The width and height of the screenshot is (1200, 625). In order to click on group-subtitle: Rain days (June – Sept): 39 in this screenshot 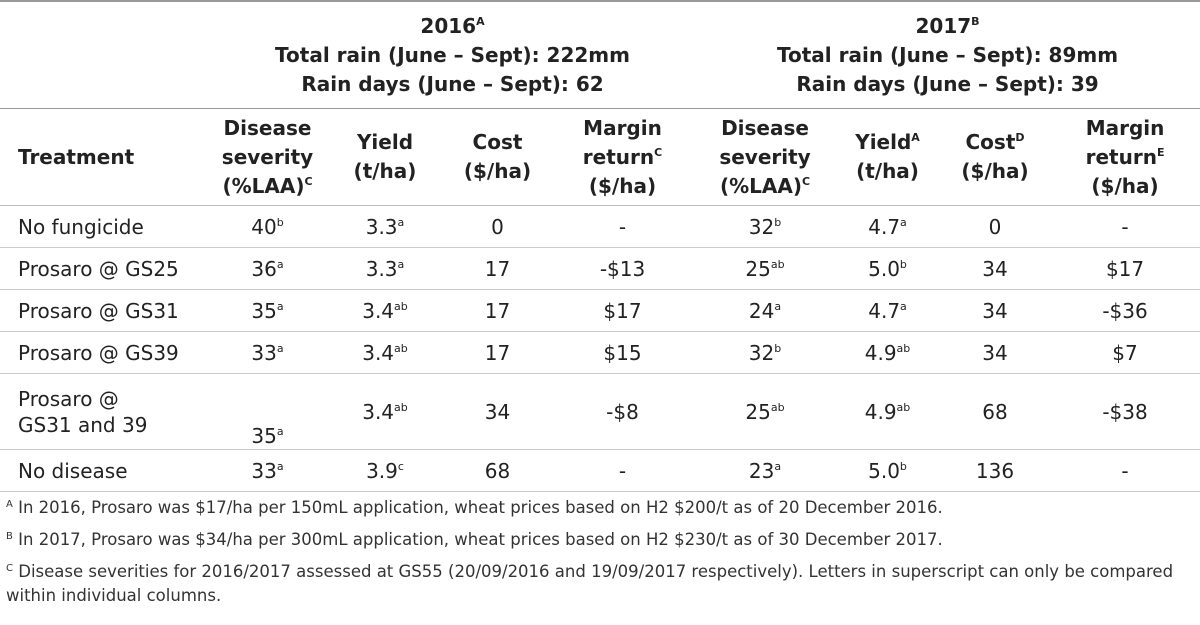, I will do `click(947, 83)`.